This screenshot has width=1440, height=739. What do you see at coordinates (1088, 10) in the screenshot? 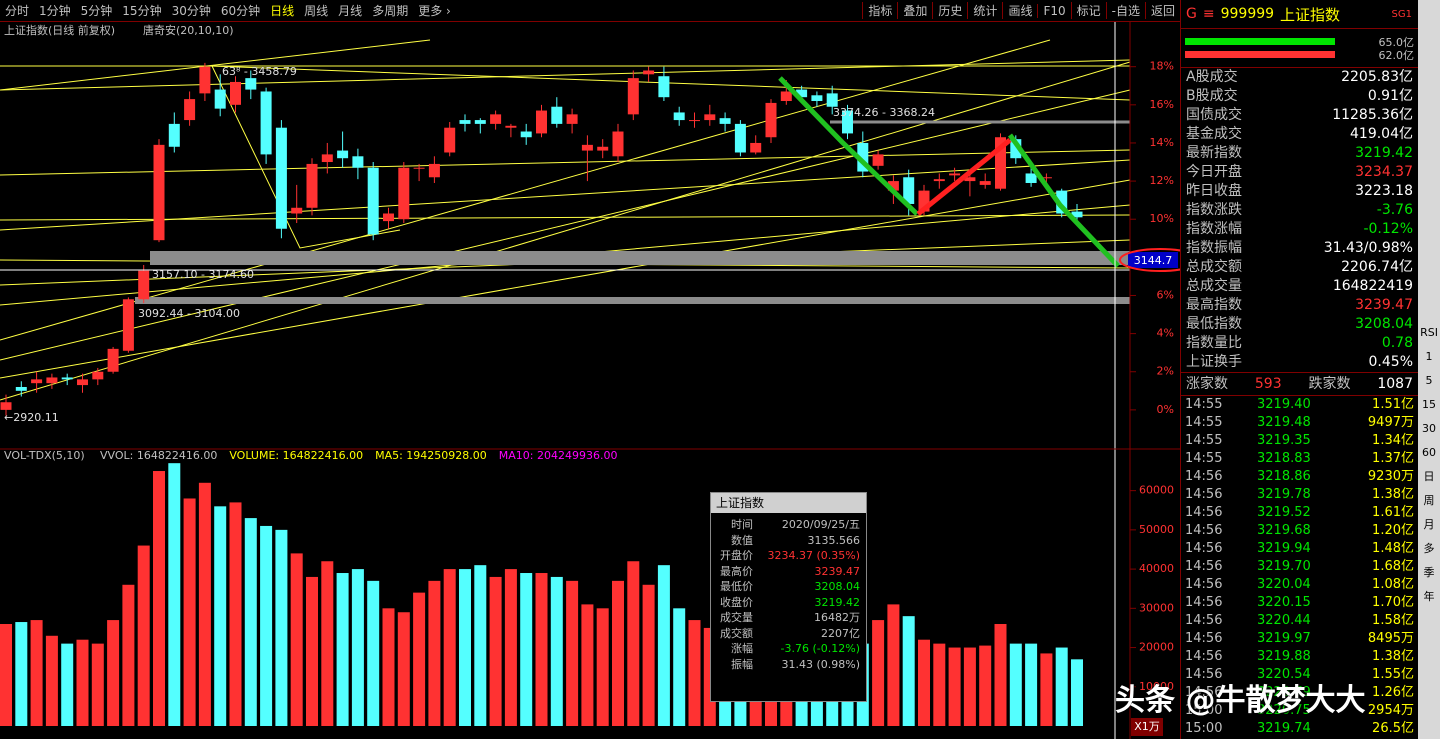
I see `toolbar-item: 标记` at bounding box center [1088, 10].